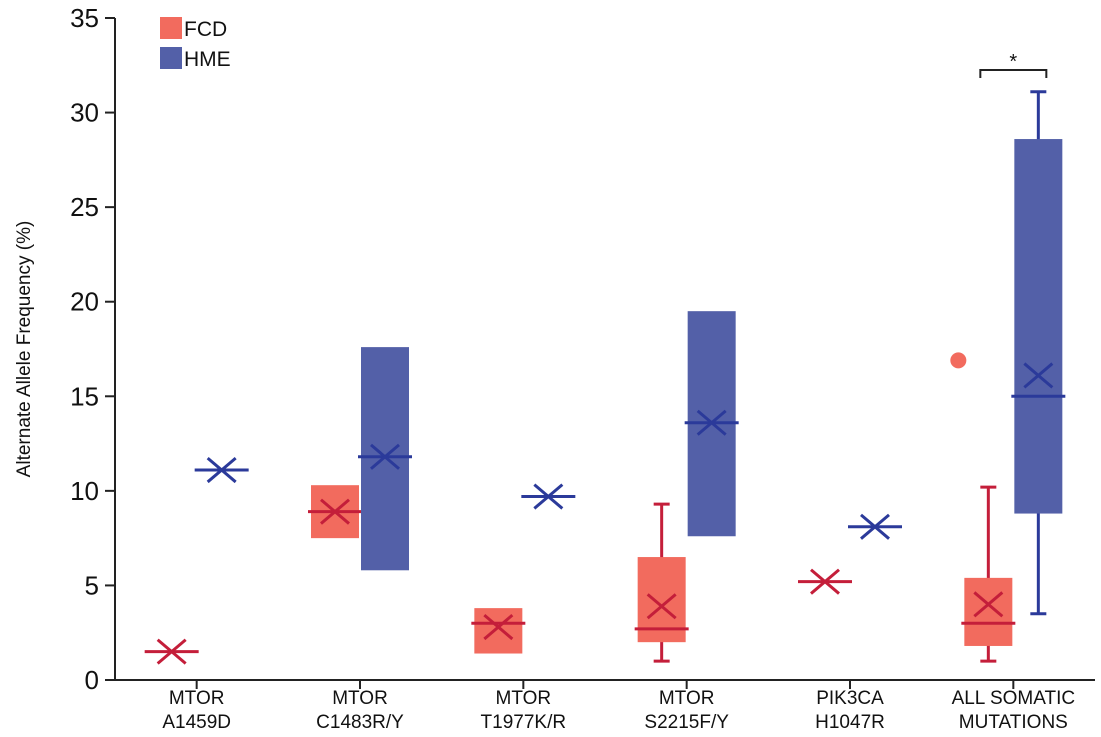 This screenshot has height=737, width=1101. I want to click on y-tick-label: 5, so click(92, 585).